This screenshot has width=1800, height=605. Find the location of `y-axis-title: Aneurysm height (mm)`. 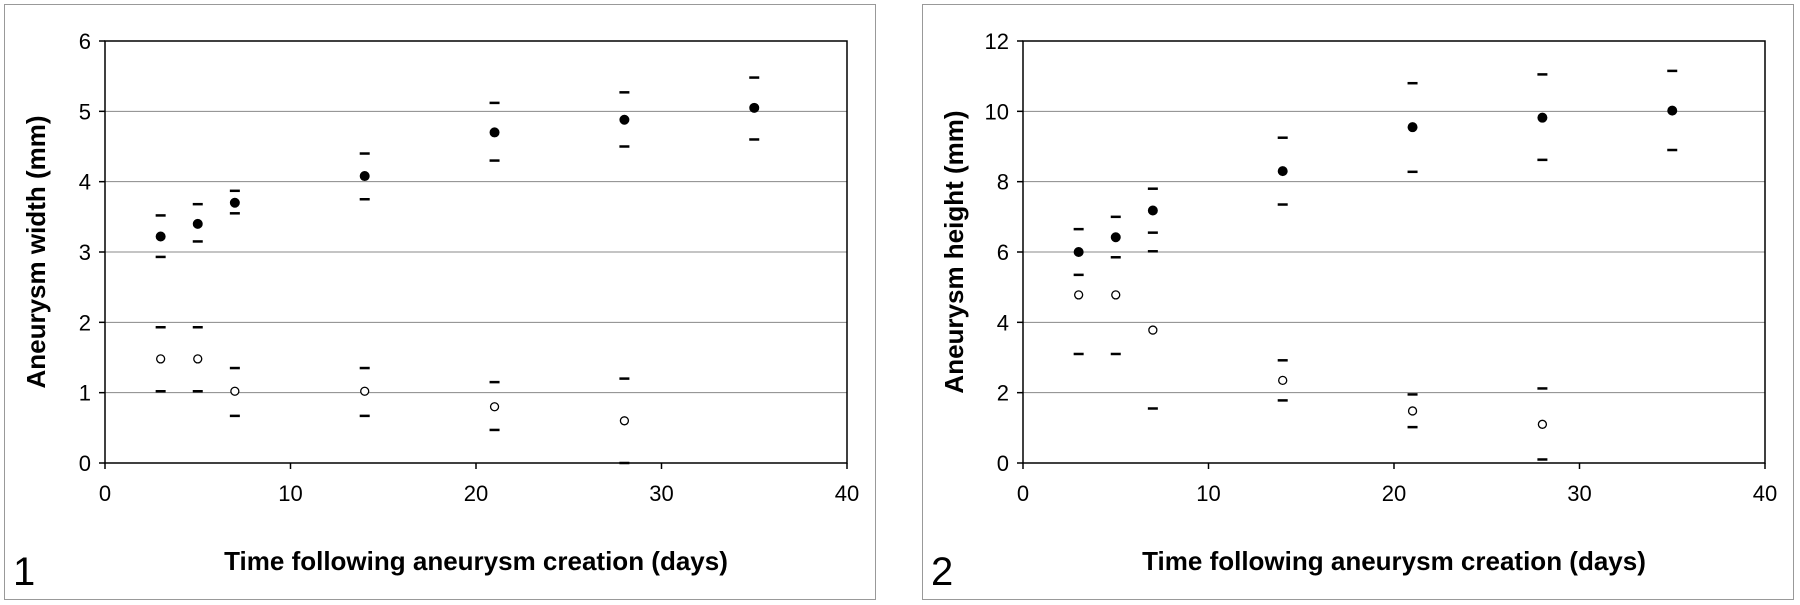

y-axis-title: Aneurysm height (mm) is located at coordinates (954, 251).